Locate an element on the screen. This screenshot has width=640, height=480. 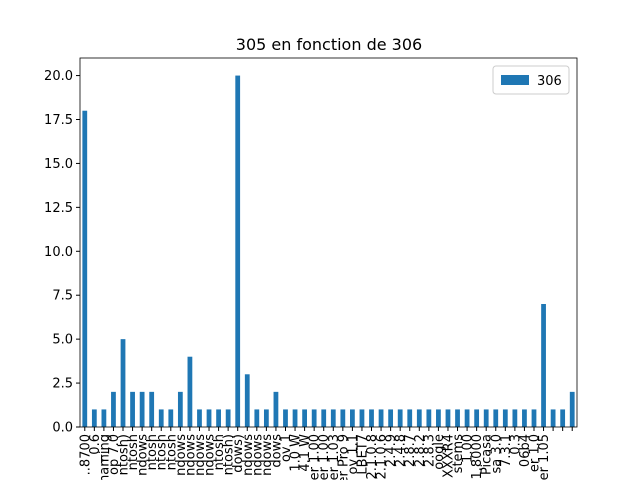
y-tick-label: 2.5 is located at coordinates (62, 384).